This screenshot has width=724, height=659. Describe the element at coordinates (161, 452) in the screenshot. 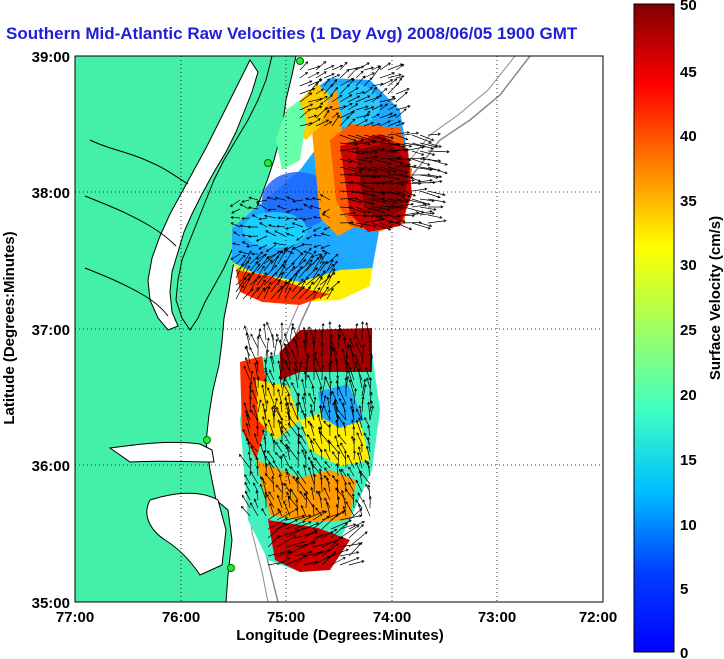

I see `albemarle-sound` at that location.